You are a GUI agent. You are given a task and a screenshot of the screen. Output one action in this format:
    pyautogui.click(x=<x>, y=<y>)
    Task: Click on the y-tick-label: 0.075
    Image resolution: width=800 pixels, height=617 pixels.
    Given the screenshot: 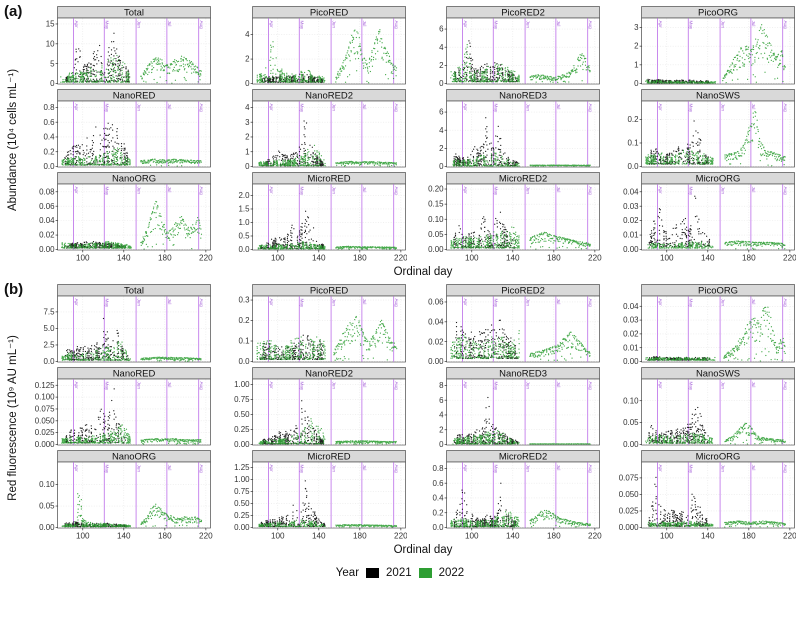 What is the action you would take?
    pyautogui.click(x=45, y=409)
    